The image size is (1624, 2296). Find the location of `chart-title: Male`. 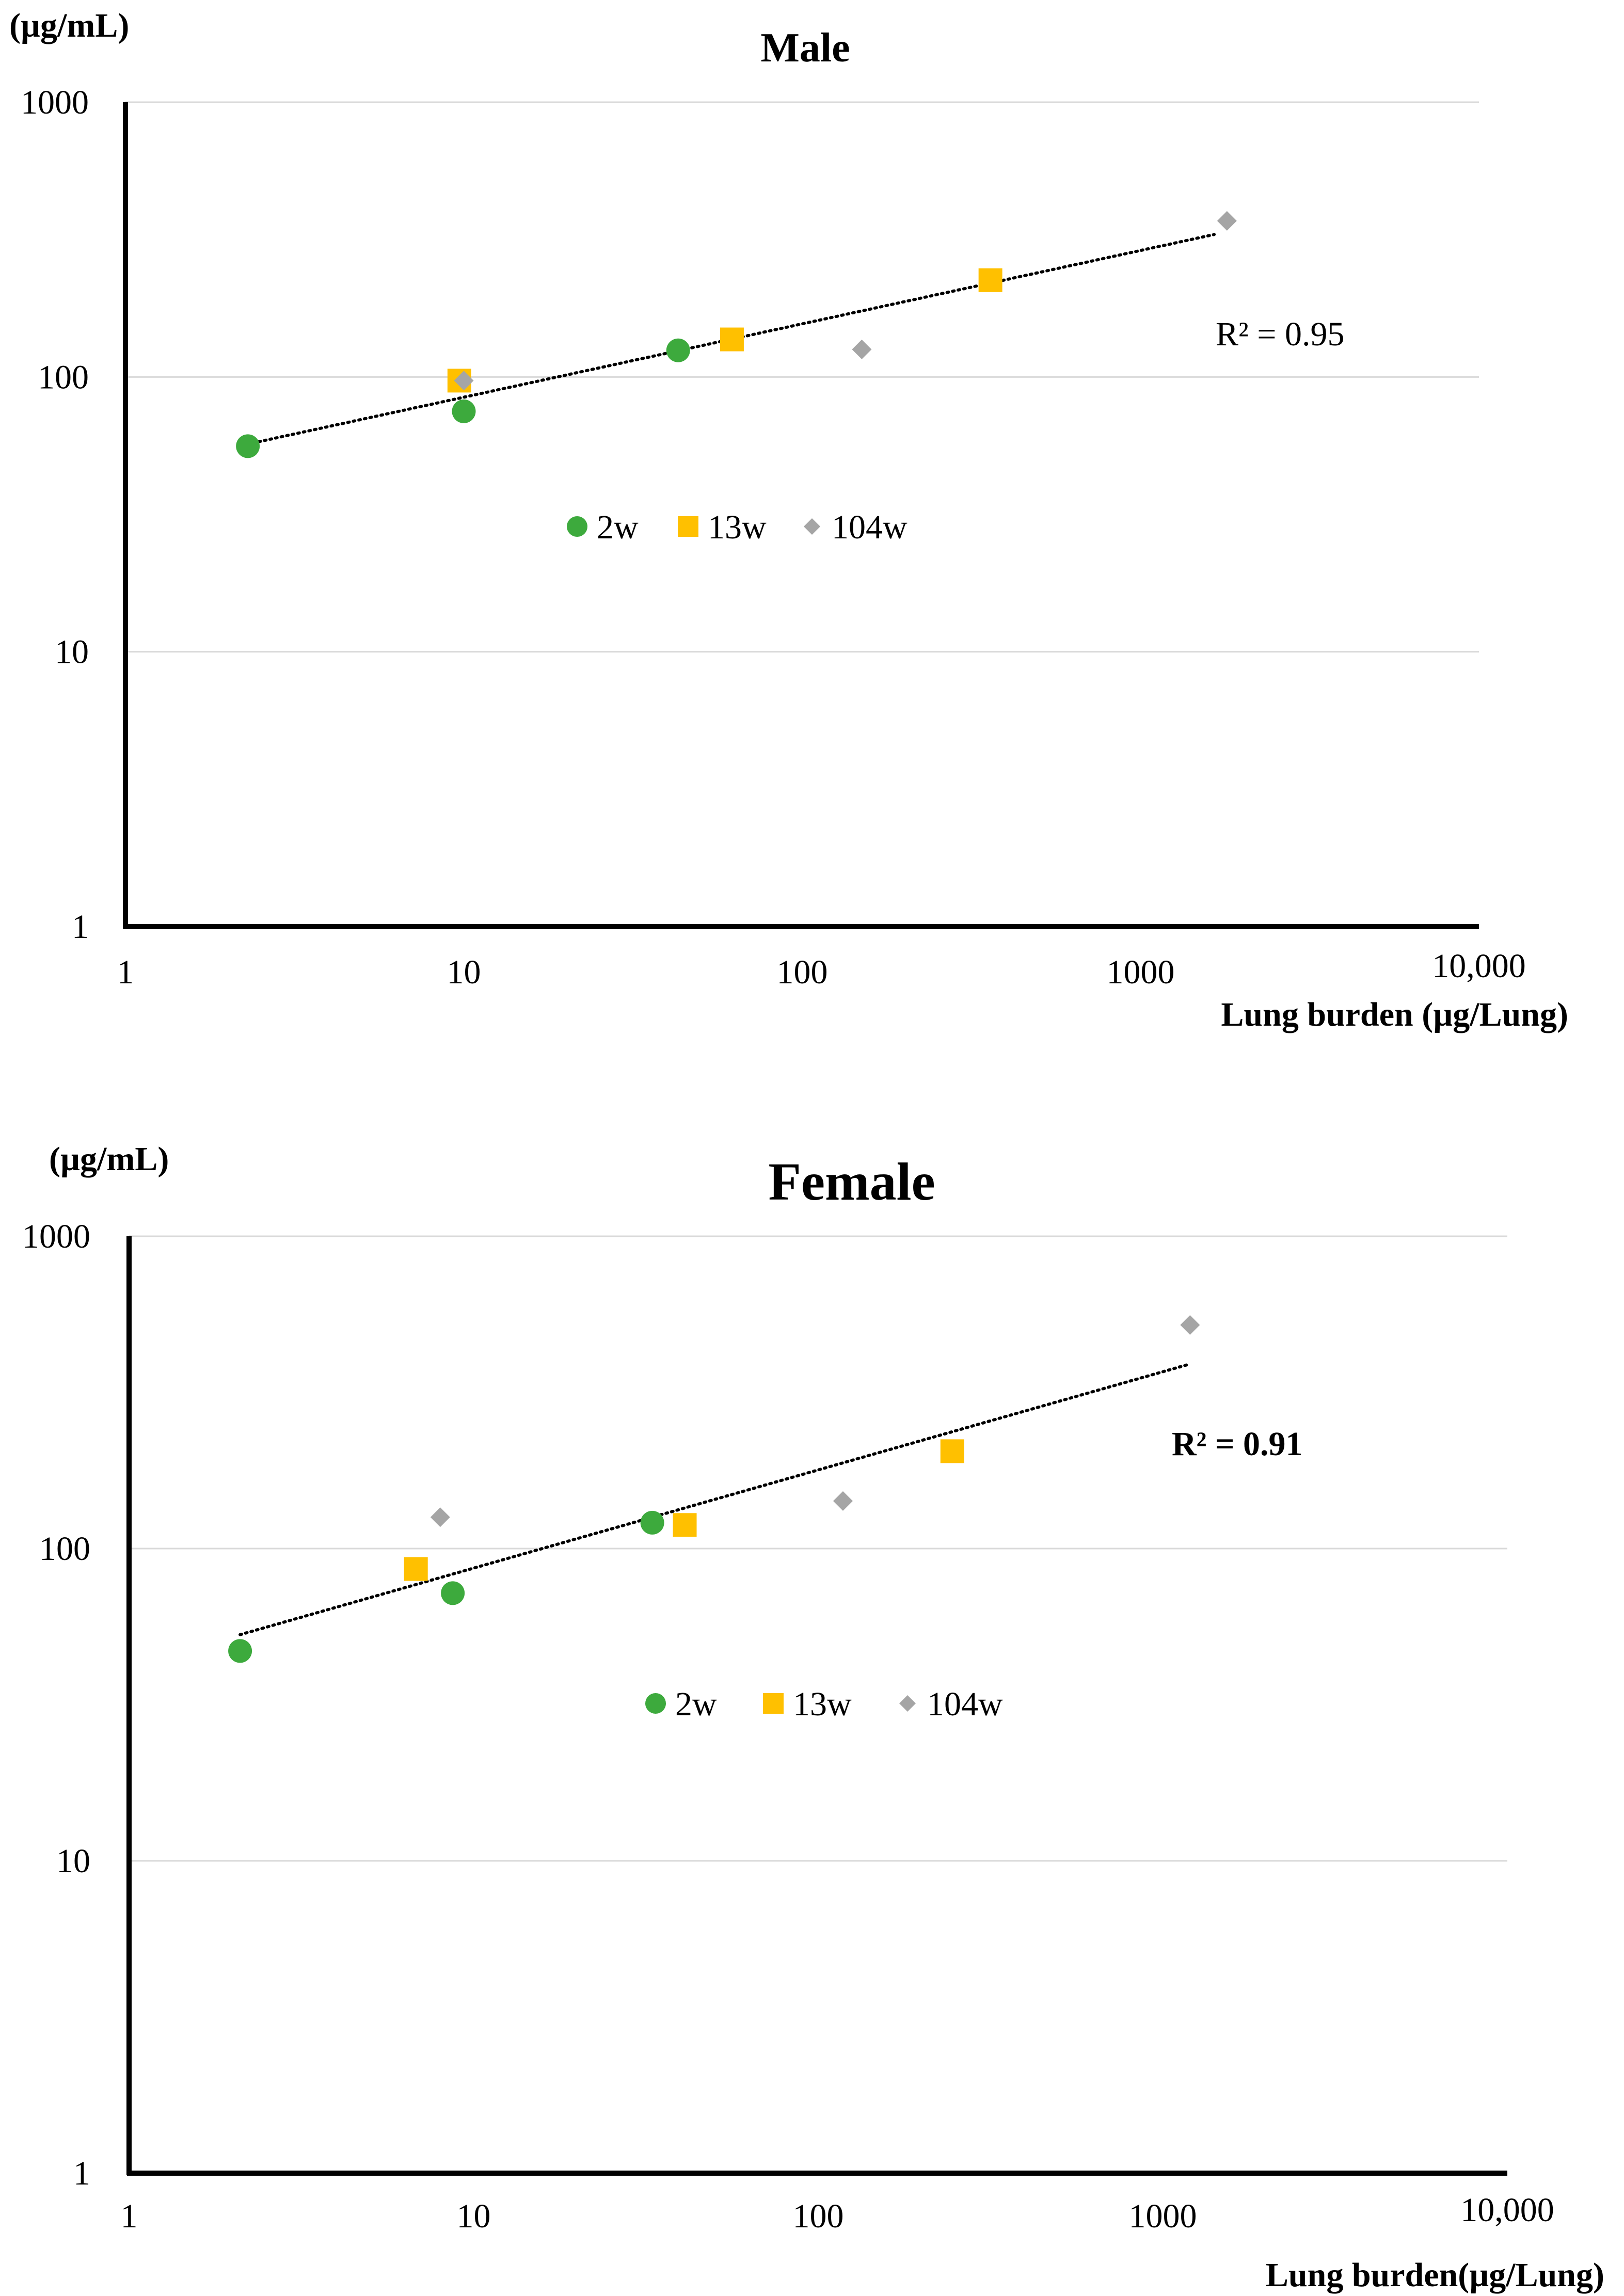

chart-title: Male is located at coordinates (805, 48).